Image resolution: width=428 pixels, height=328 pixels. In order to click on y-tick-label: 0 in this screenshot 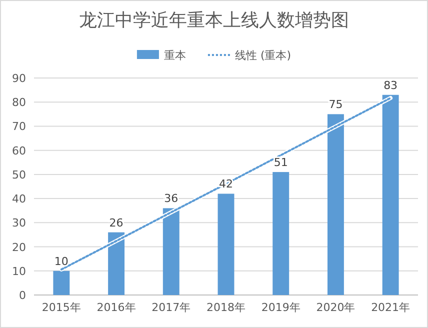, I will do `click(22, 295)`.